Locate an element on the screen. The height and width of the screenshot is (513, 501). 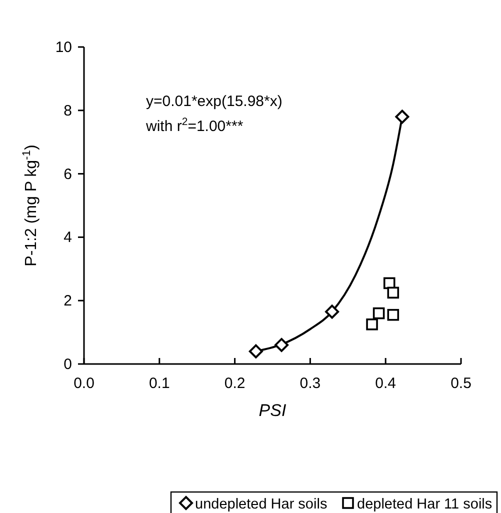
y-tick-label: 2 is located at coordinates (68, 301).